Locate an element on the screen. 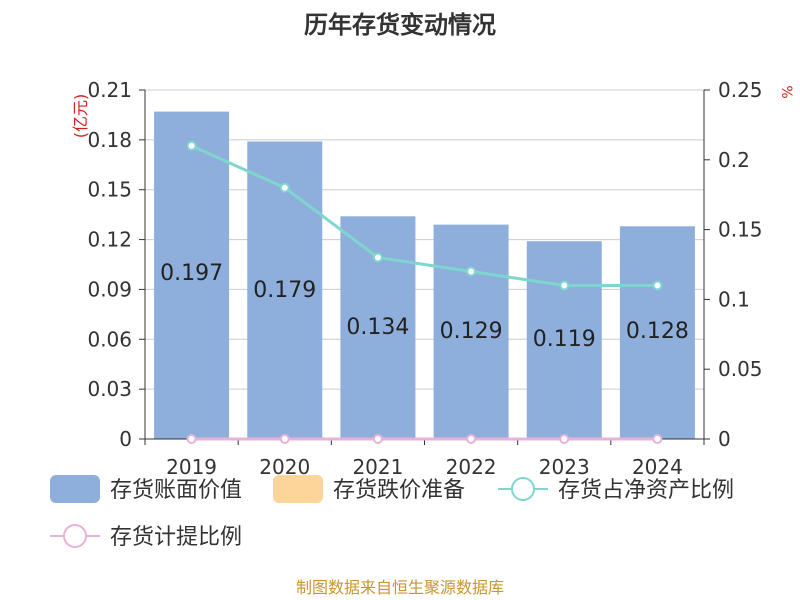 The width and height of the screenshot is (800, 600). y-right-tick-label: 0.05 is located at coordinates (740, 369).